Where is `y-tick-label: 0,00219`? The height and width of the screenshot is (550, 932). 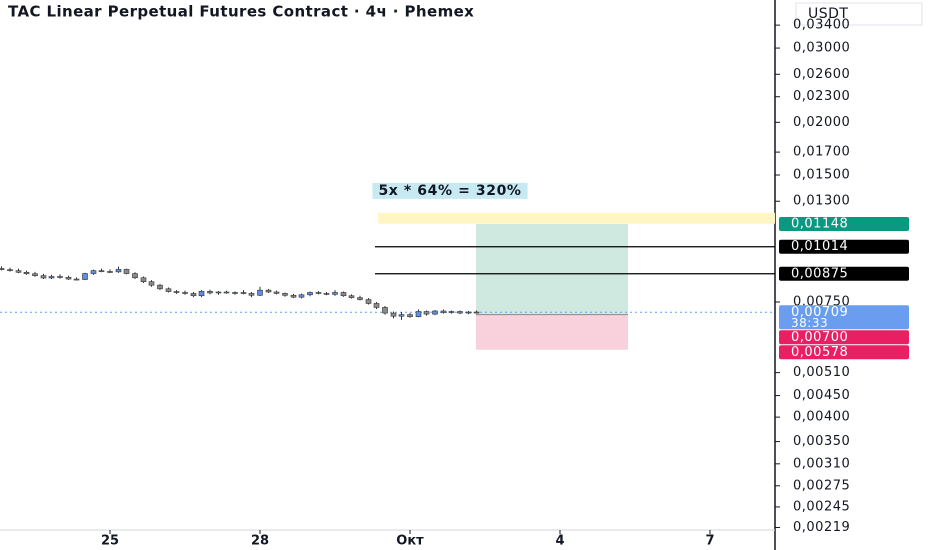 y-tick-label: 0,00219 is located at coordinates (821, 527).